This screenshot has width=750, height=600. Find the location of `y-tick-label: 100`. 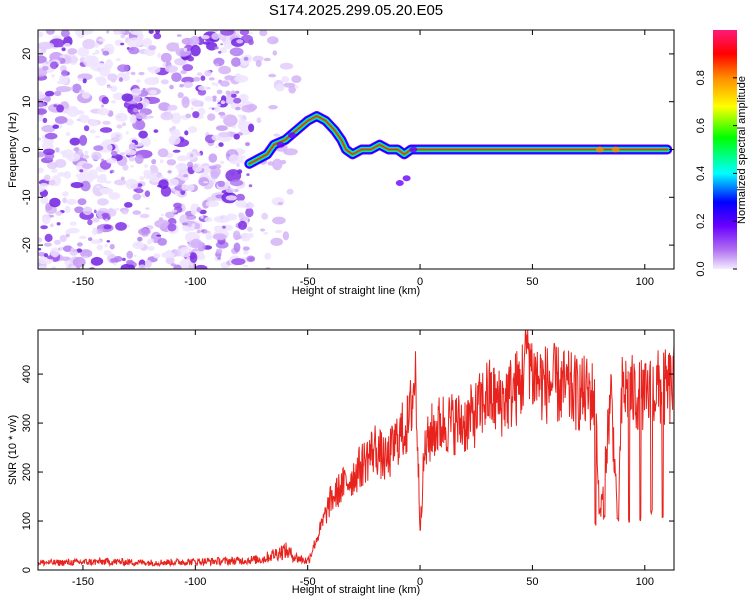

y-tick-label: 100 is located at coordinates (27, 521).